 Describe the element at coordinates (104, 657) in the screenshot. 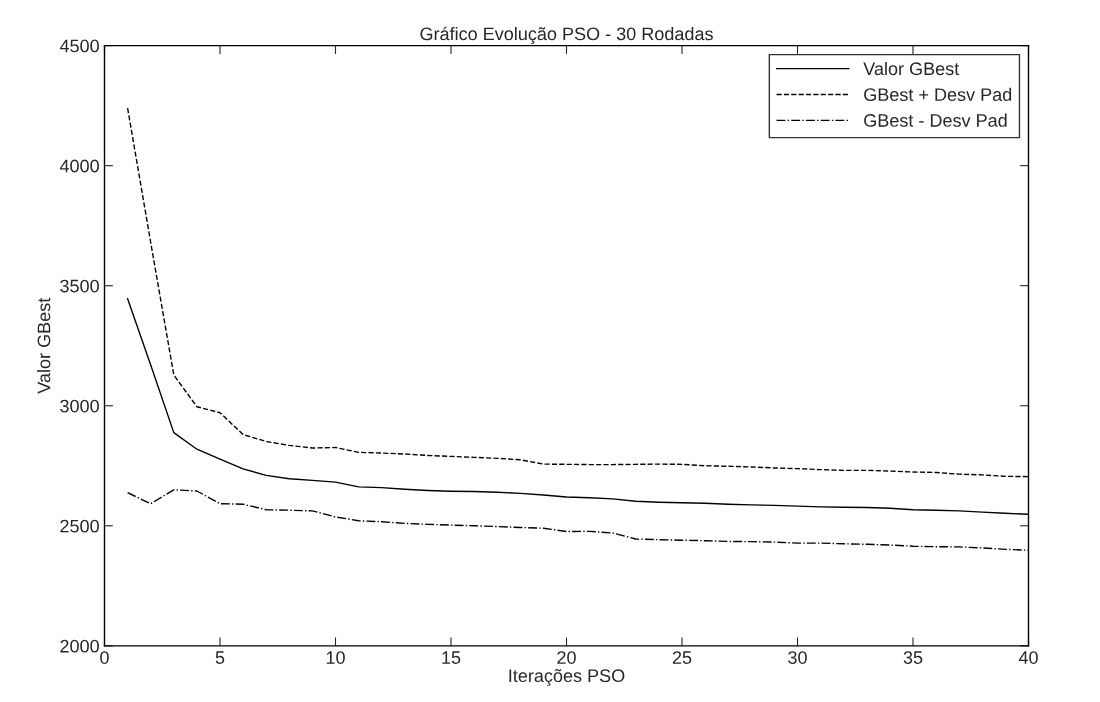

I see `x-tick-label: 0` at that location.